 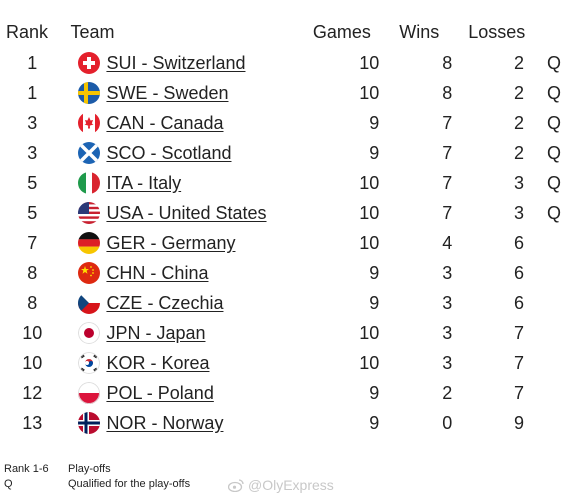 I want to click on team-link: USA - United States, so click(x=186, y=212).